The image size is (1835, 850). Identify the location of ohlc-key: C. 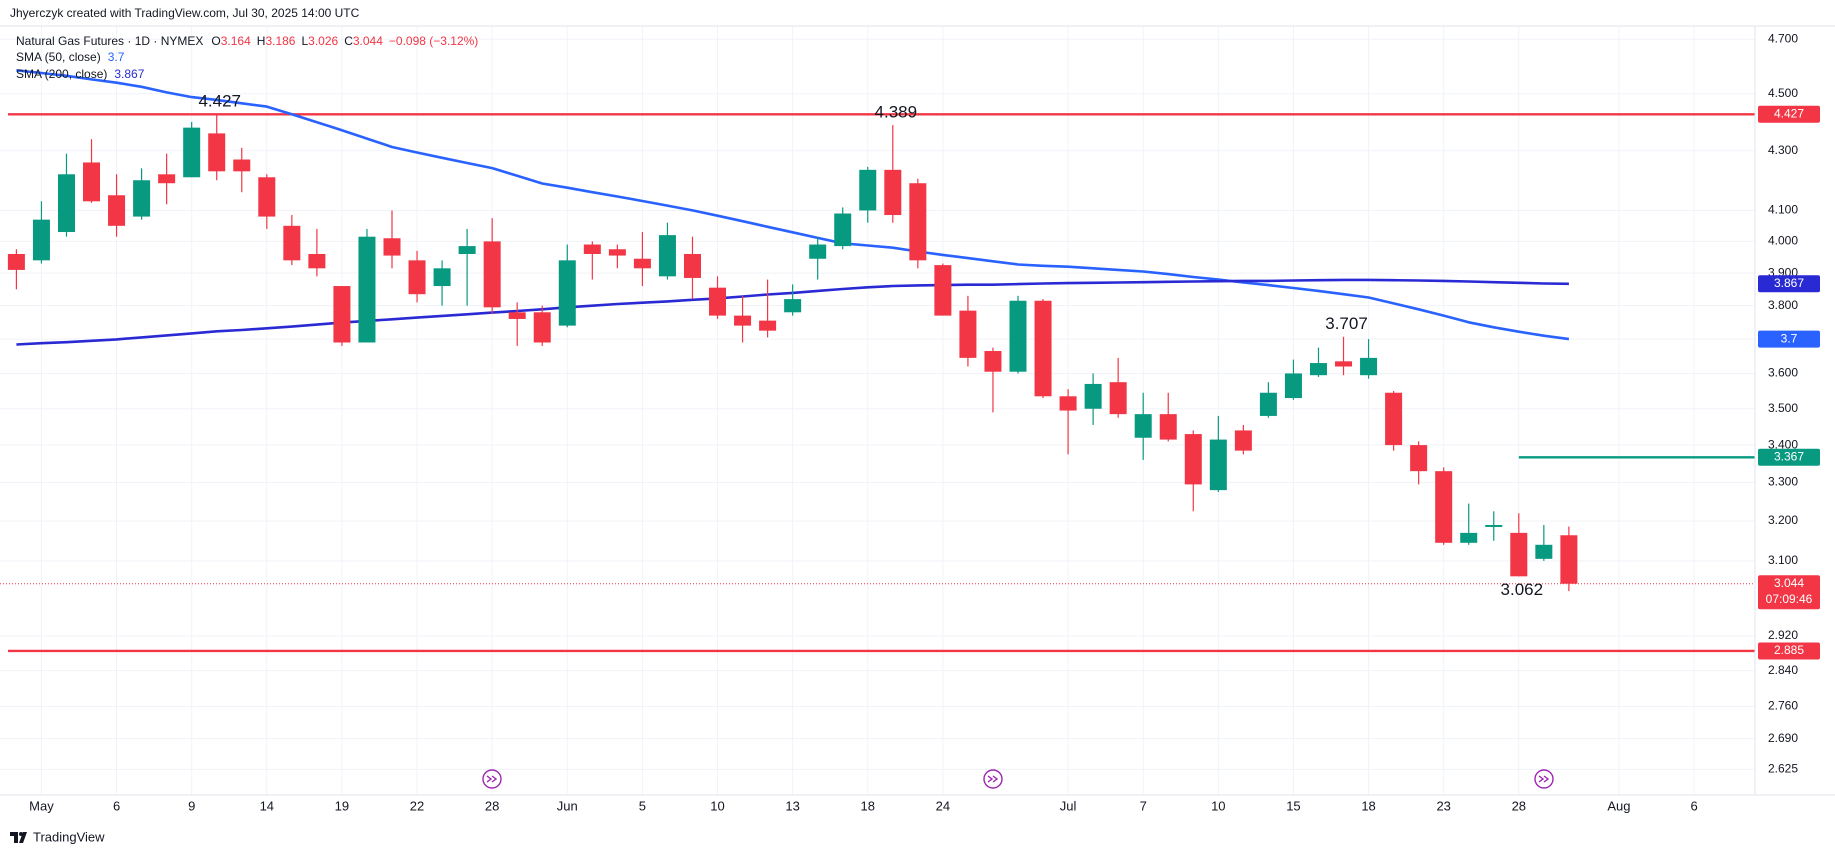
(348, 41).